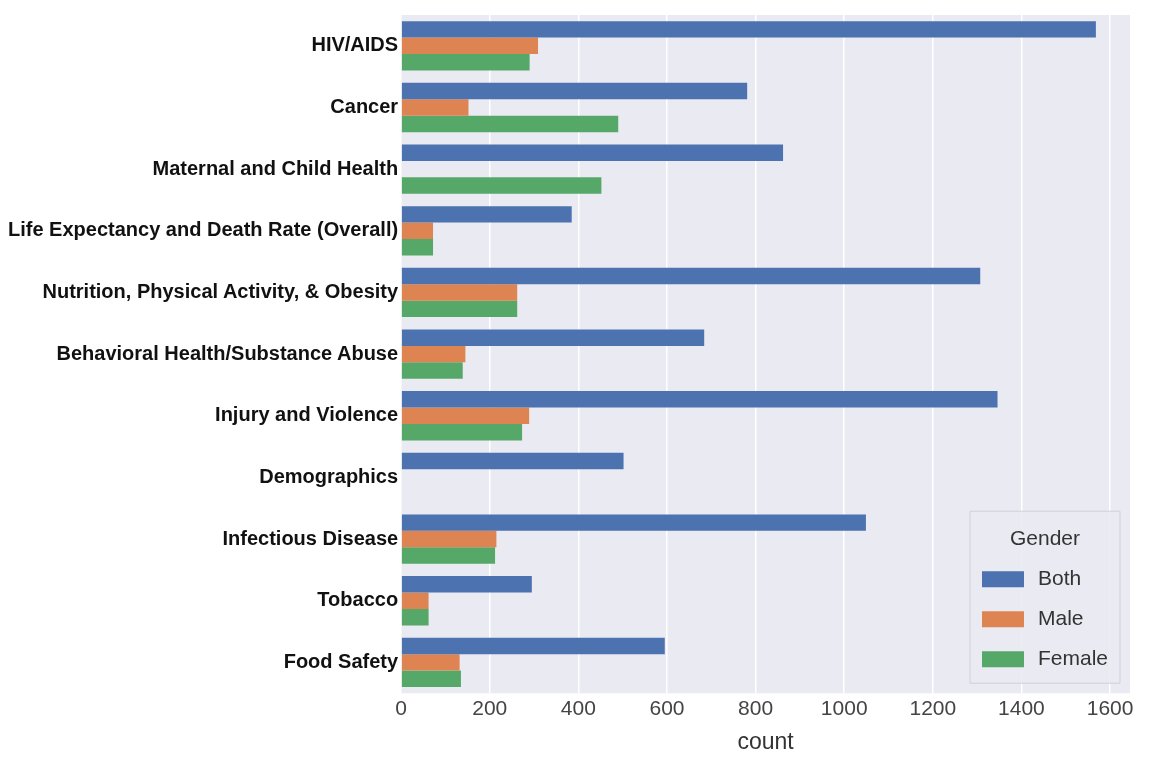 The image size is (1150, 765). Describe the element at coordinates (1021, 707) in the screenshot. I see `x-tick-label: 1400` at that location.